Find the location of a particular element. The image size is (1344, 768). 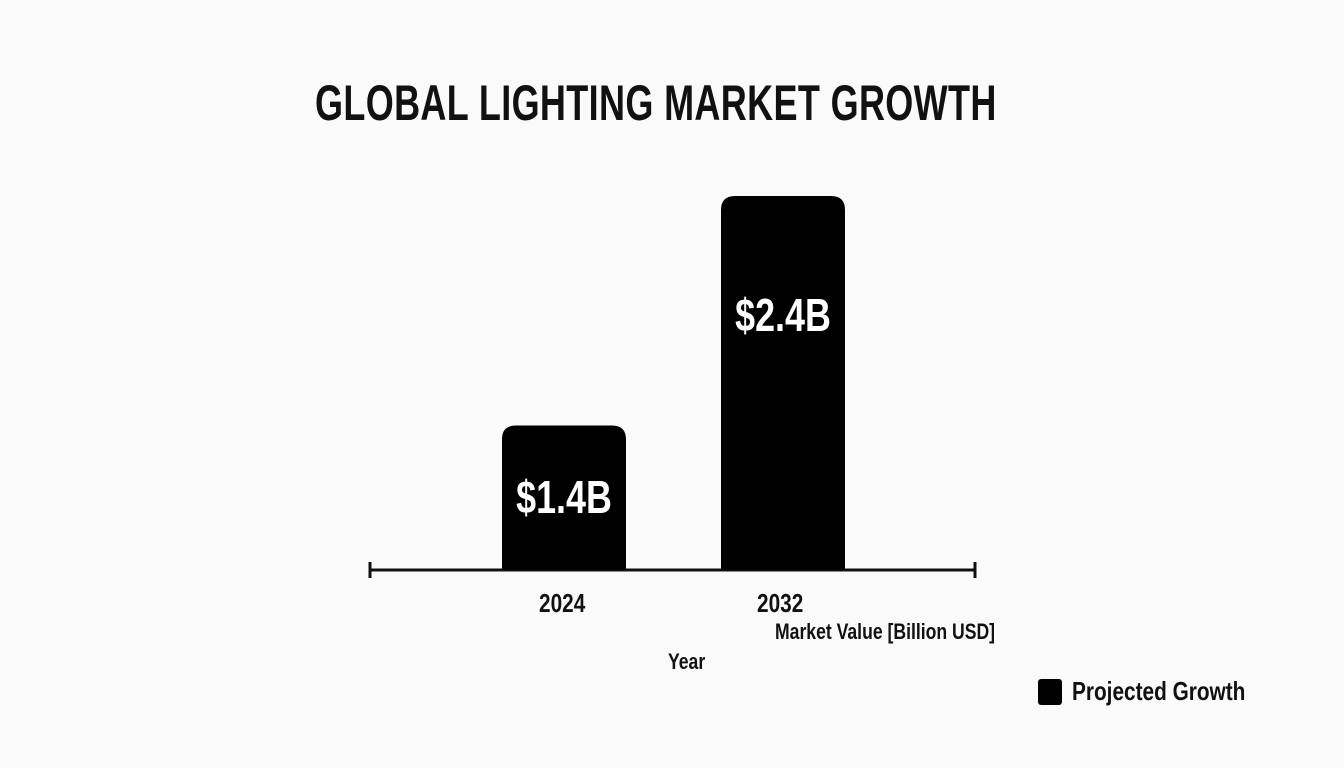

legend-label: Projected Growth is located at coordinates (1159, 691).